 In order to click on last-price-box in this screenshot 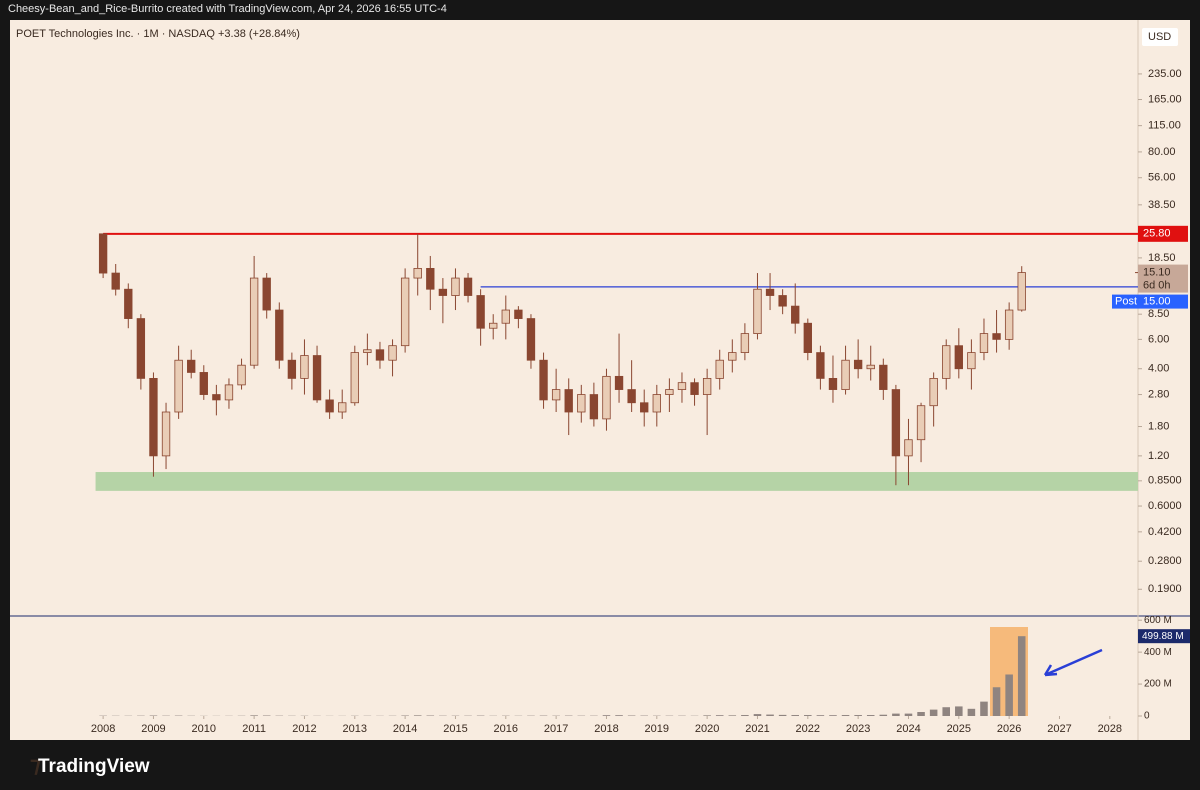, I will do `click(1163, 278)`.